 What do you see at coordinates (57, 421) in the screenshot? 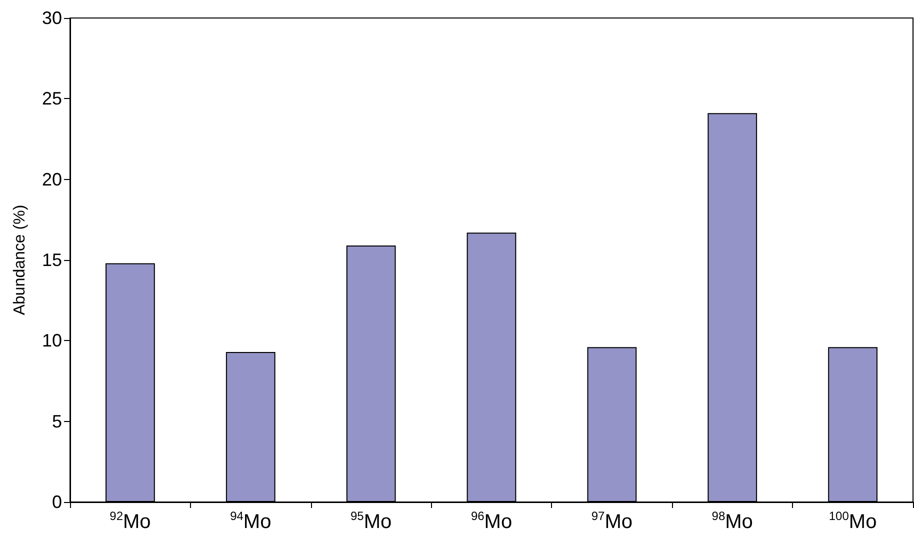
I see `y-tick-label: 5` at bounding box center [57, 421].